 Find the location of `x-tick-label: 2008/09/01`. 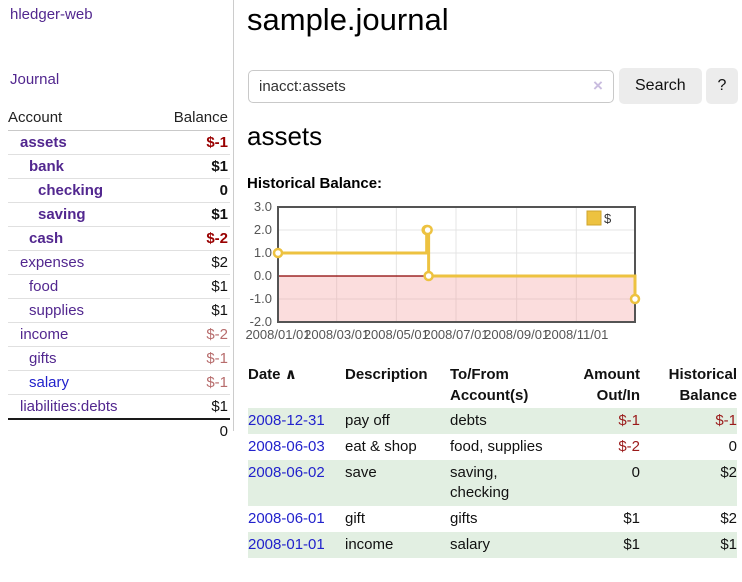

x-tick-label: 2008/09/01 is located at coordinates (516, 334).